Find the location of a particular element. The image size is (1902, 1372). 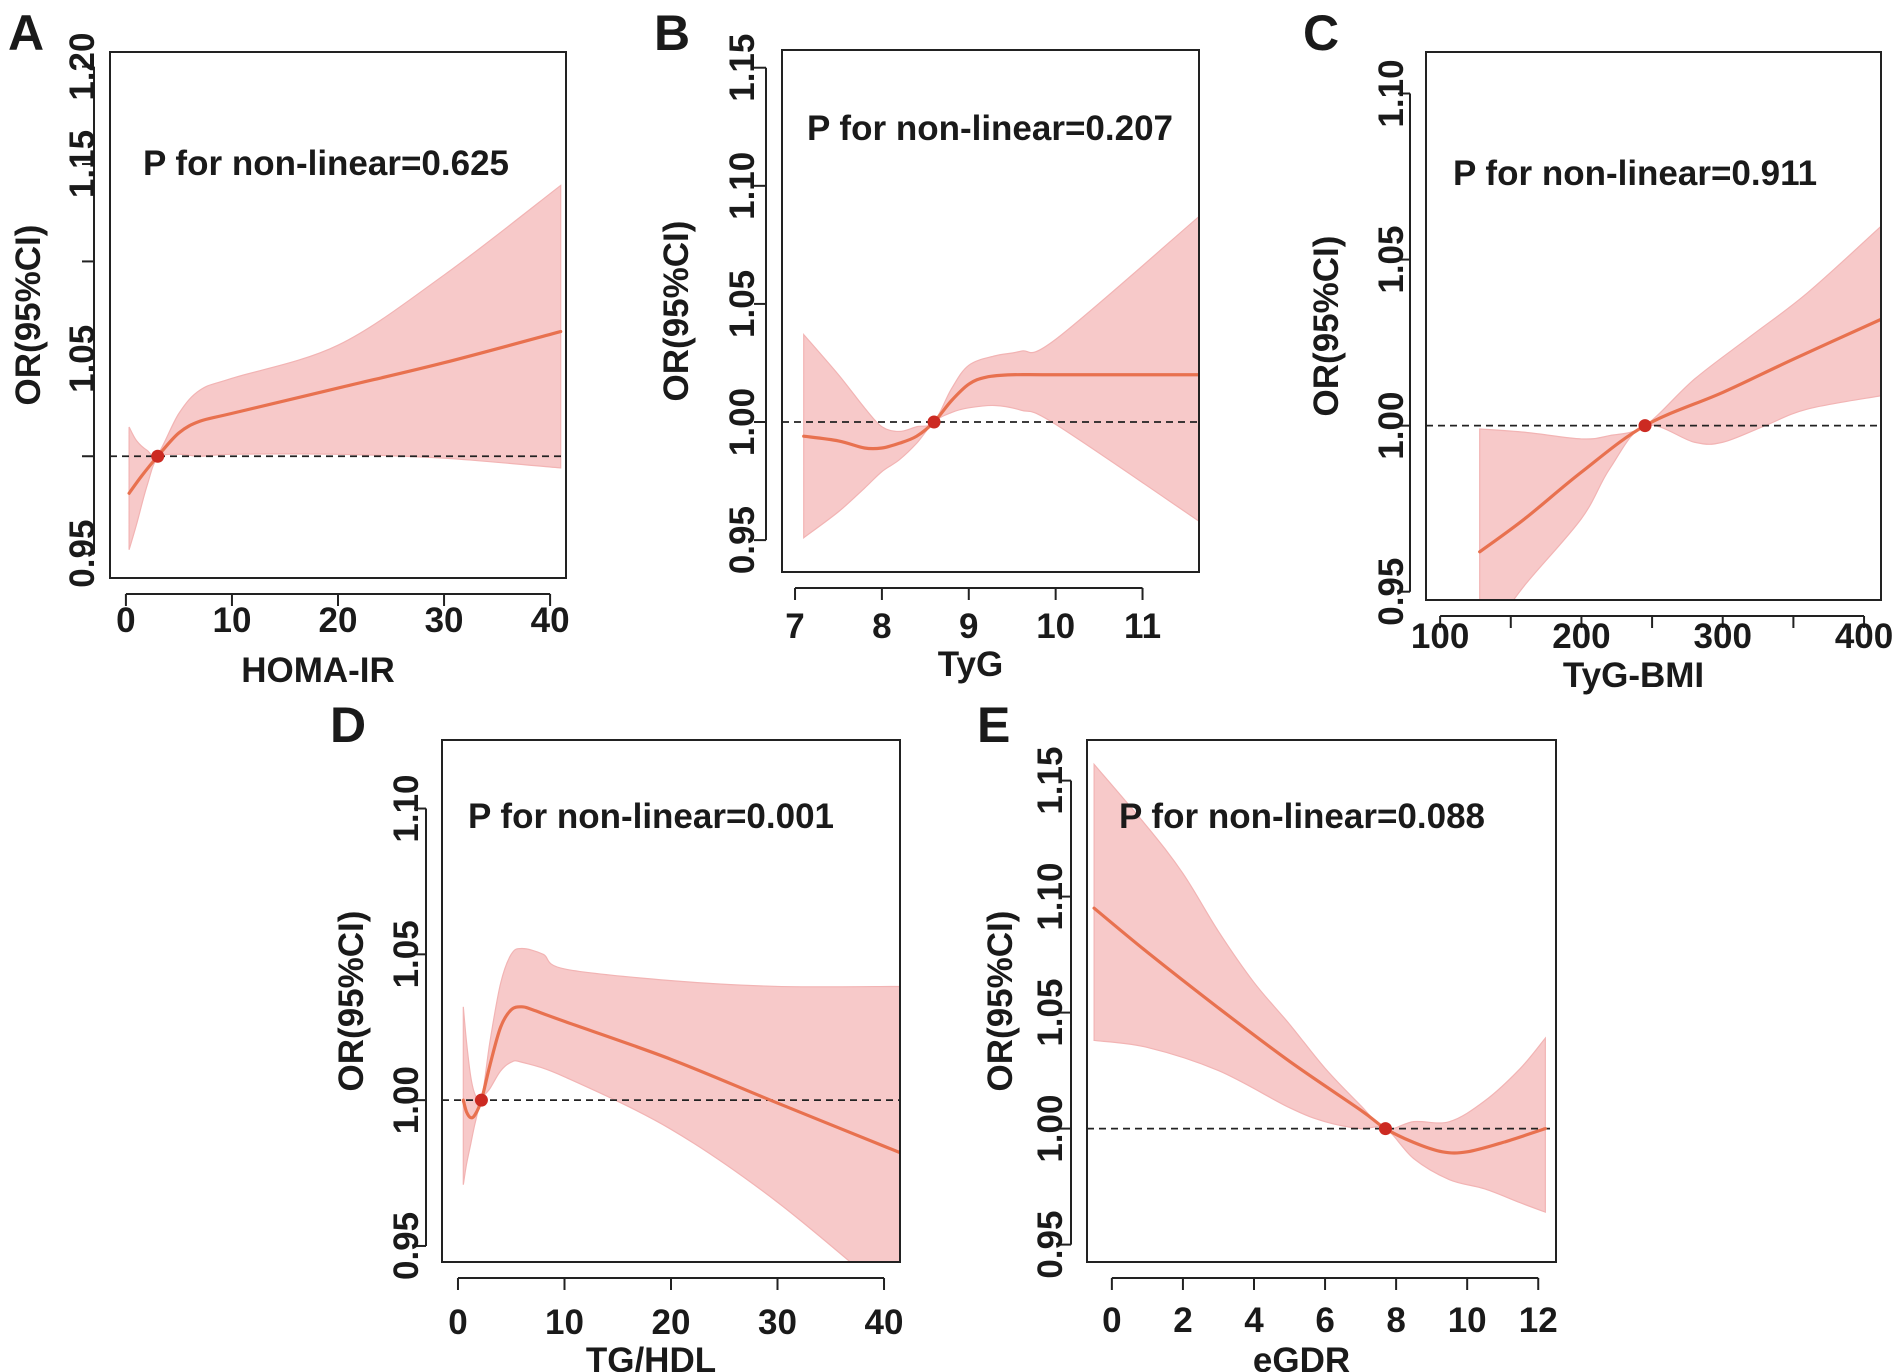

plot-frame-a is located at coordinates (338, 315).